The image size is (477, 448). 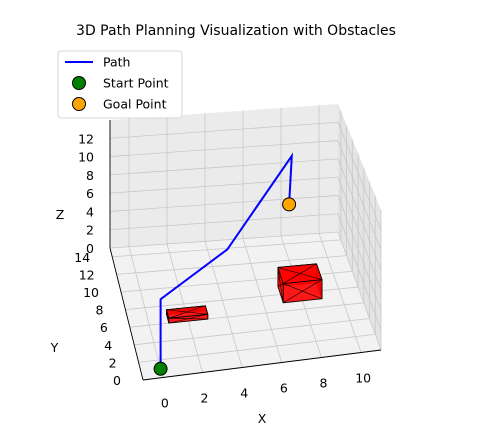 I want to click on y-axis-line, so click(x=126, y=314).